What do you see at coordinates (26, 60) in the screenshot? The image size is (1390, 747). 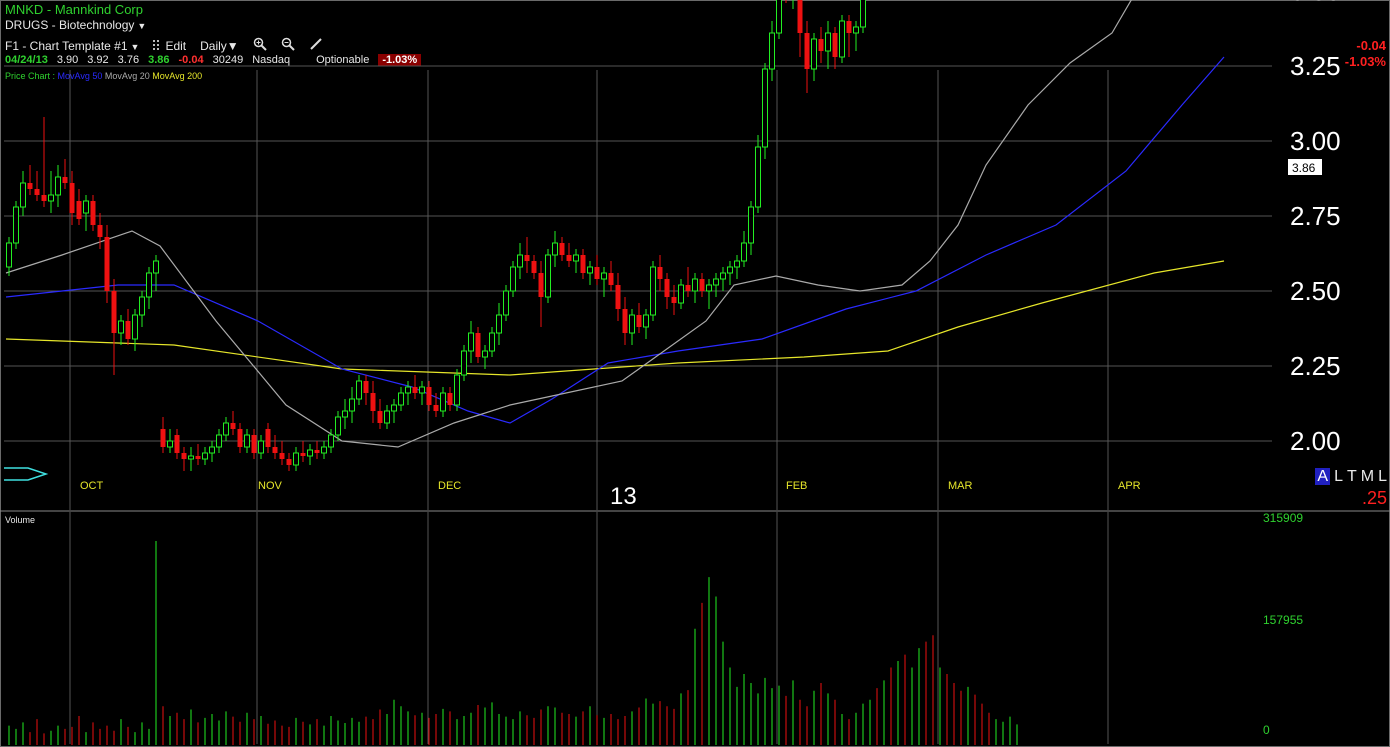 I see `quote-date: 04/24/13` at bounding box center [26, 60].